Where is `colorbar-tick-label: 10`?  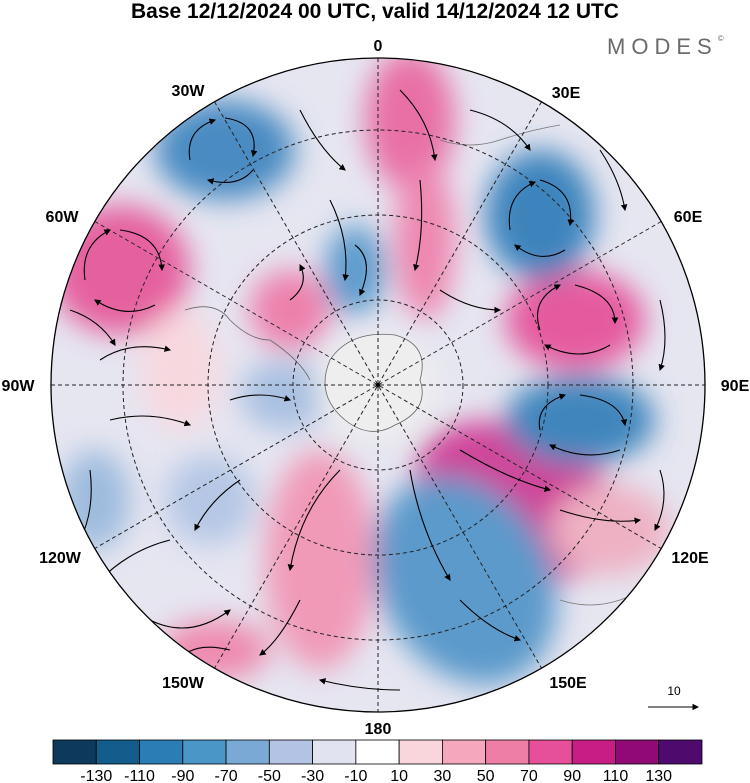 colorbar-tick-label: 10 is located at coordinates (399, 775).